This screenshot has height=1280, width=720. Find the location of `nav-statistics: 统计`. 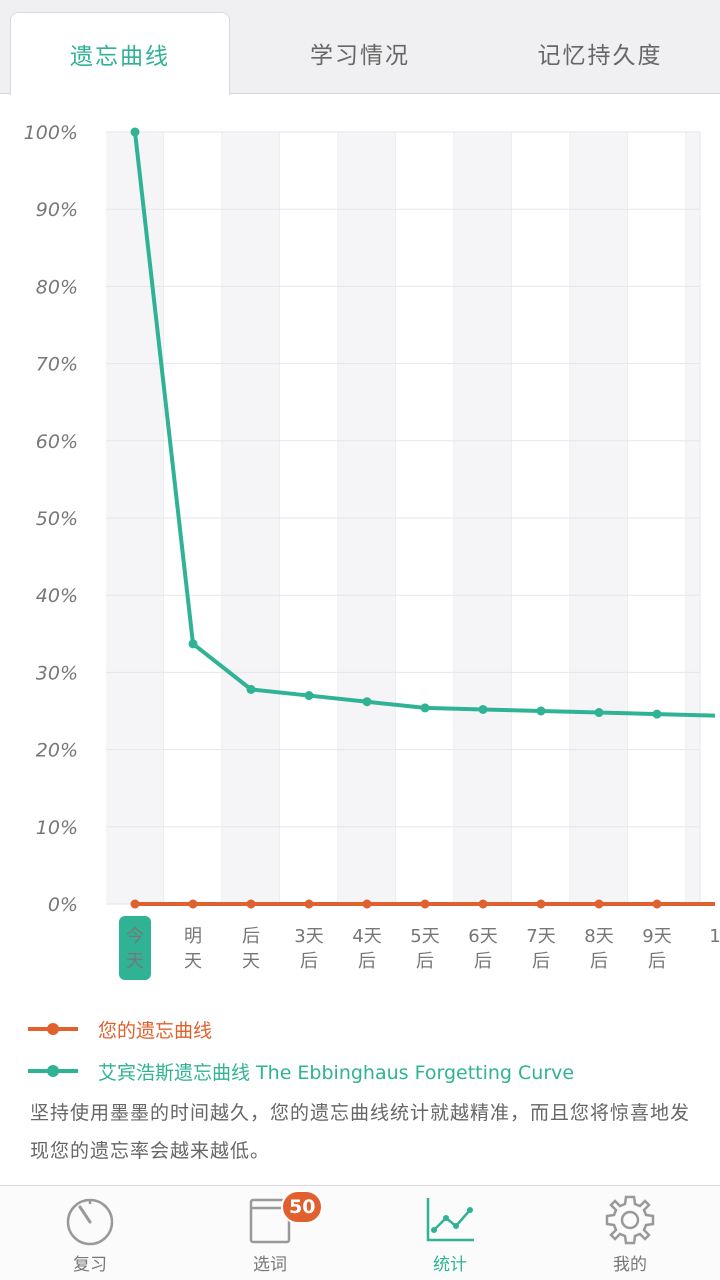

nav-statistics: 统计 is located at coordinates (450, 1233).